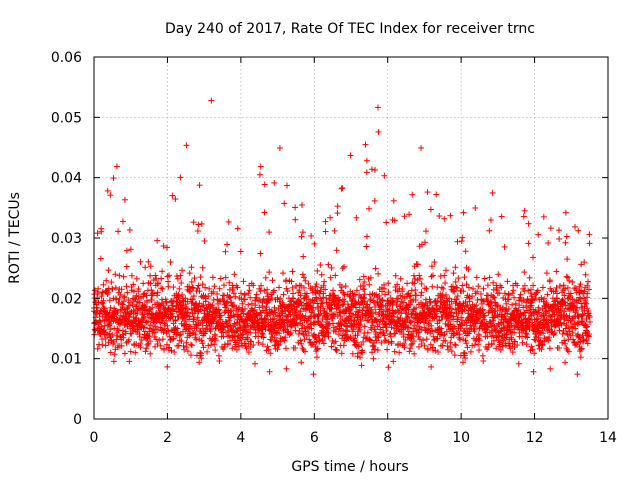 This screenshot has height=480, width=640. What do you see at coordinates (66, 239) in the screenshot?
I see `y-tick-label: 0.03` at bounding box center [66, 239].